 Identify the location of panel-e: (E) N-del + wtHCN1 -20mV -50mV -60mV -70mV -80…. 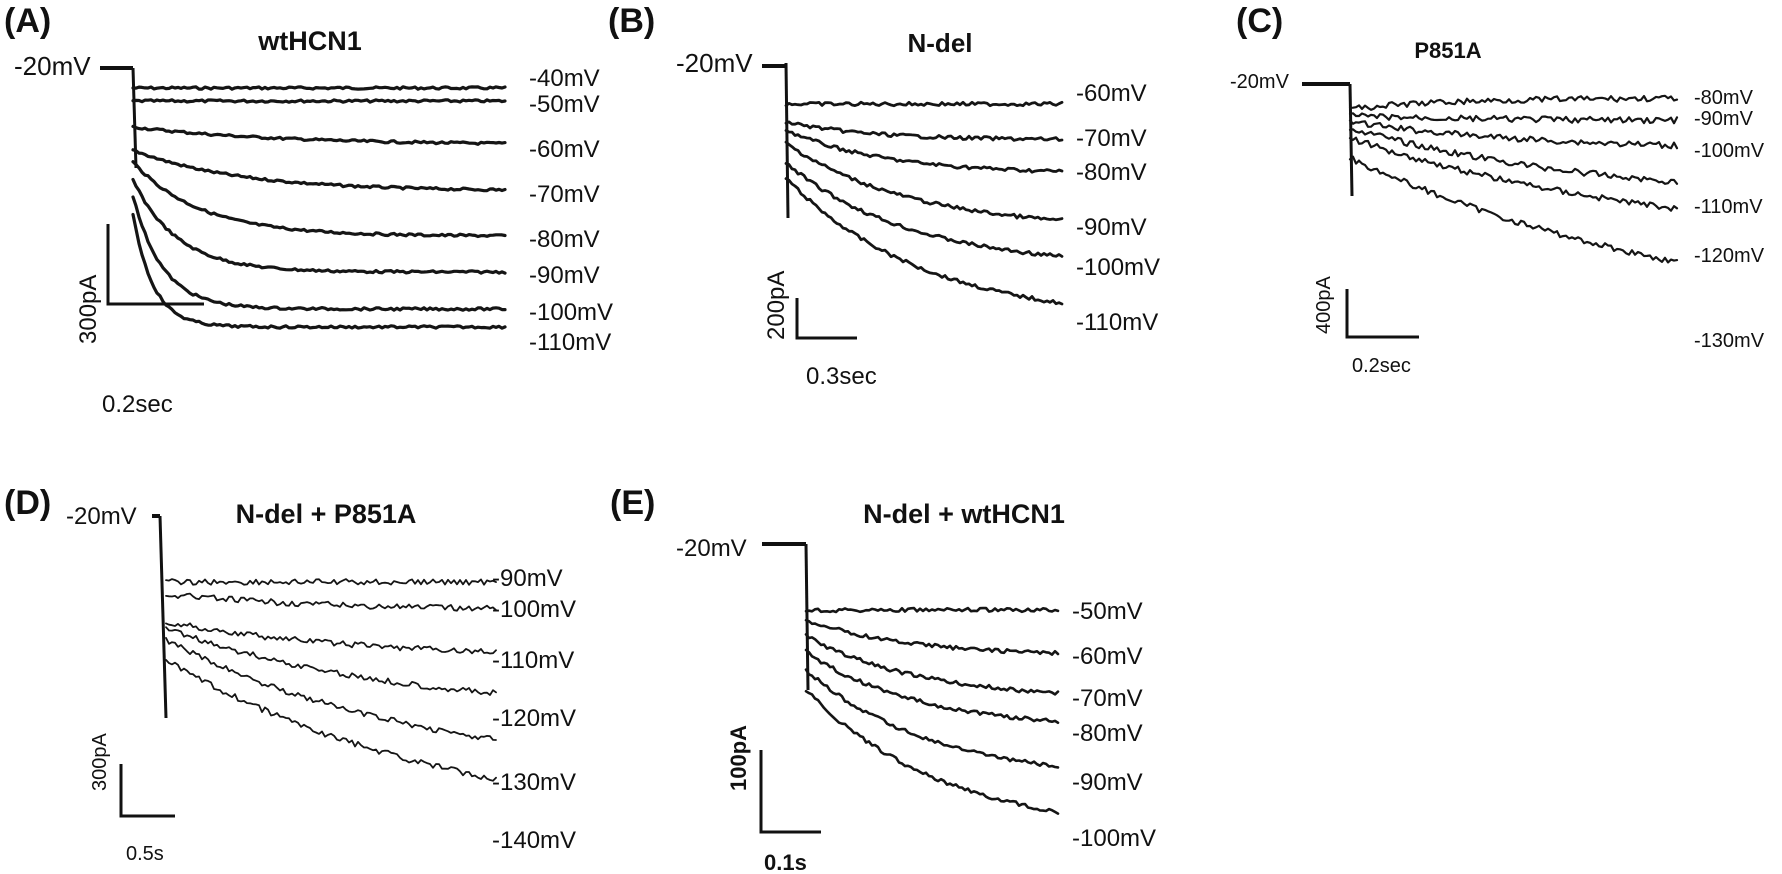
(883, 679).